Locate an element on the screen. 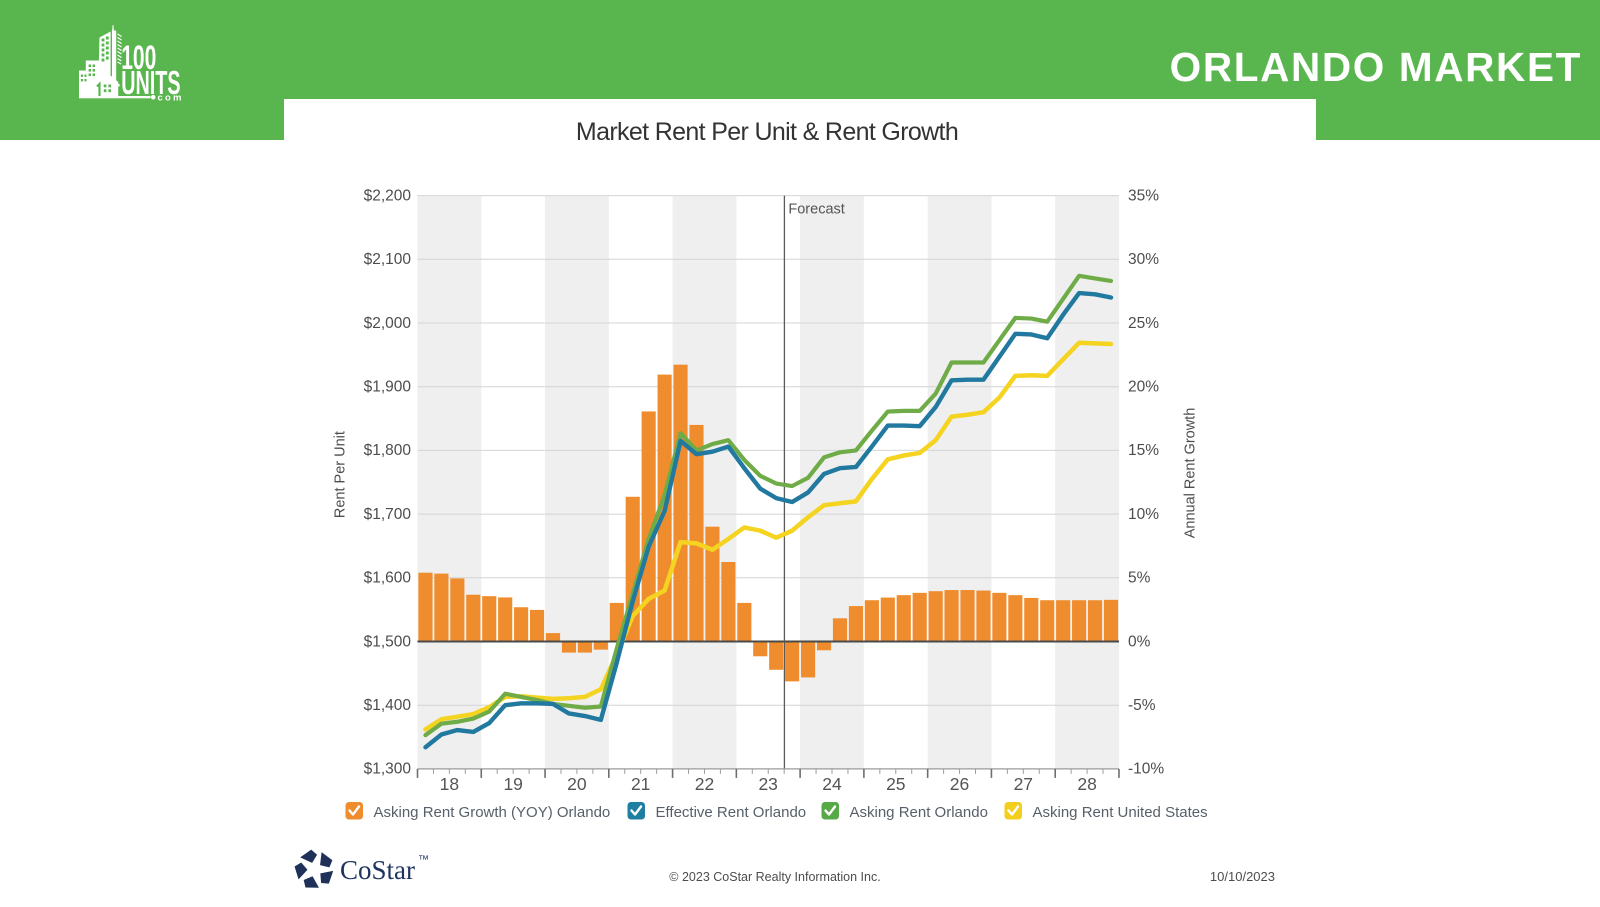  svg-text: $1,600 is located at coordinates (388, 578).